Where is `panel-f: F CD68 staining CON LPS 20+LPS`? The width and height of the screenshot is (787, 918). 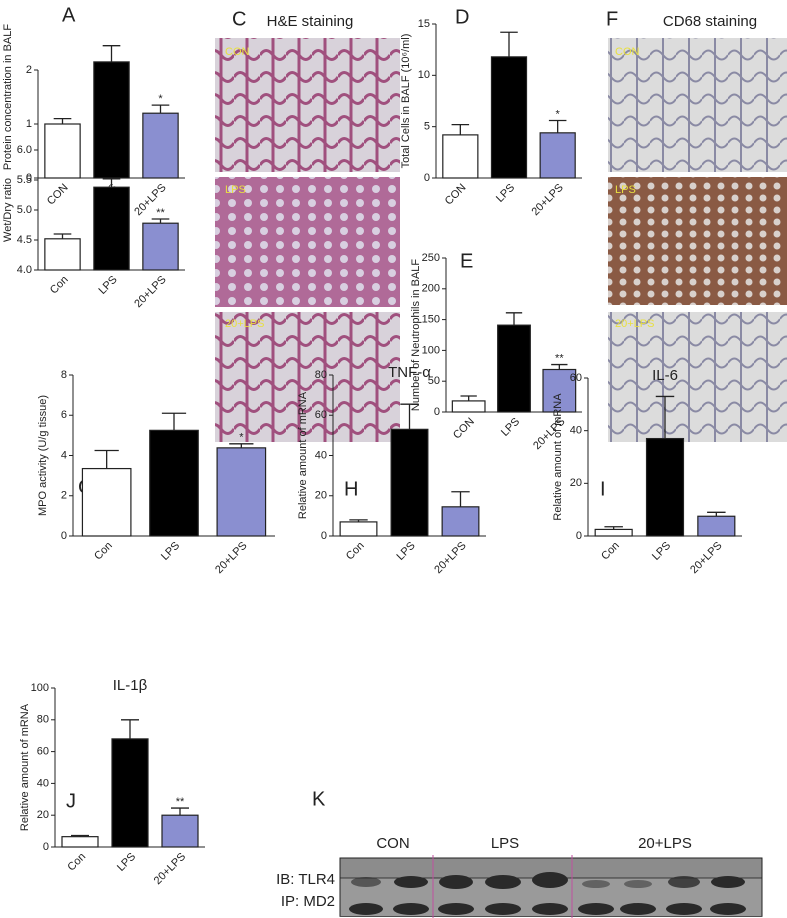
panel-f: F CD68 staining CON LPS 20+LPS is located at coordinates (696, 225).